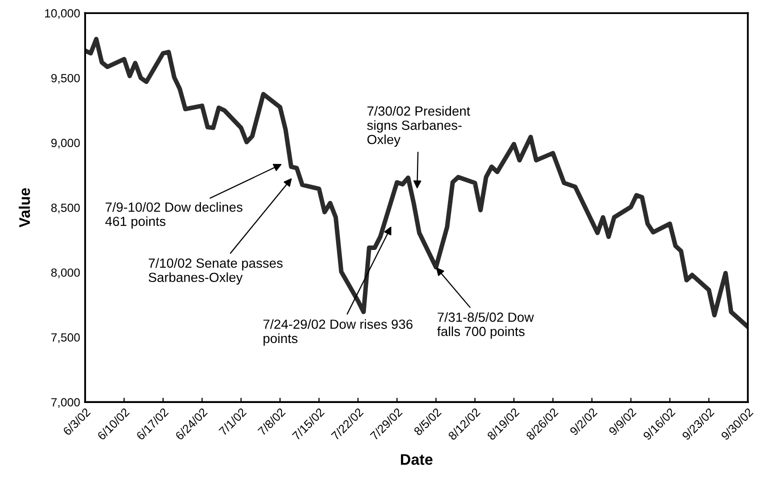  What do you see at coordinates (416, 459) in the screenshot?
I see `x-axis-title: Date` at bounding box center [416, 459].